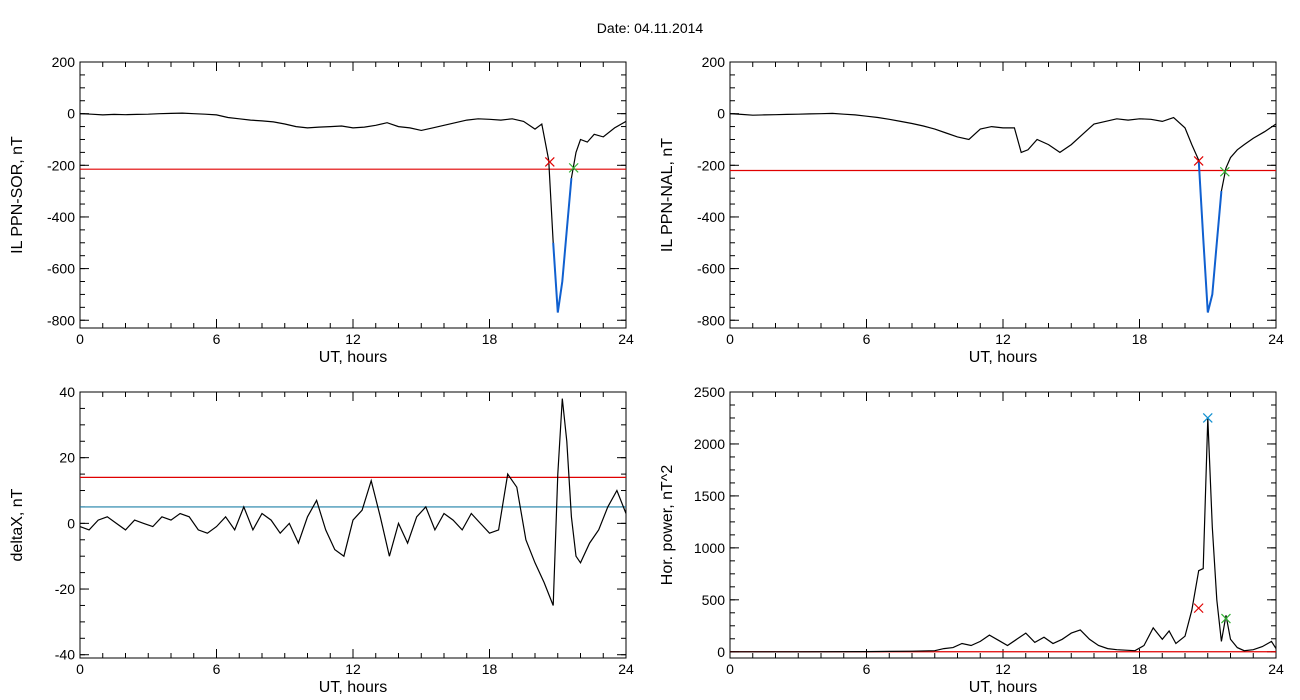 The width and height of the screenshot is (1300, 700). Describe the element at coordinates (714, 600) in the screenshot. I see `y-tick-label: 500` at that location.